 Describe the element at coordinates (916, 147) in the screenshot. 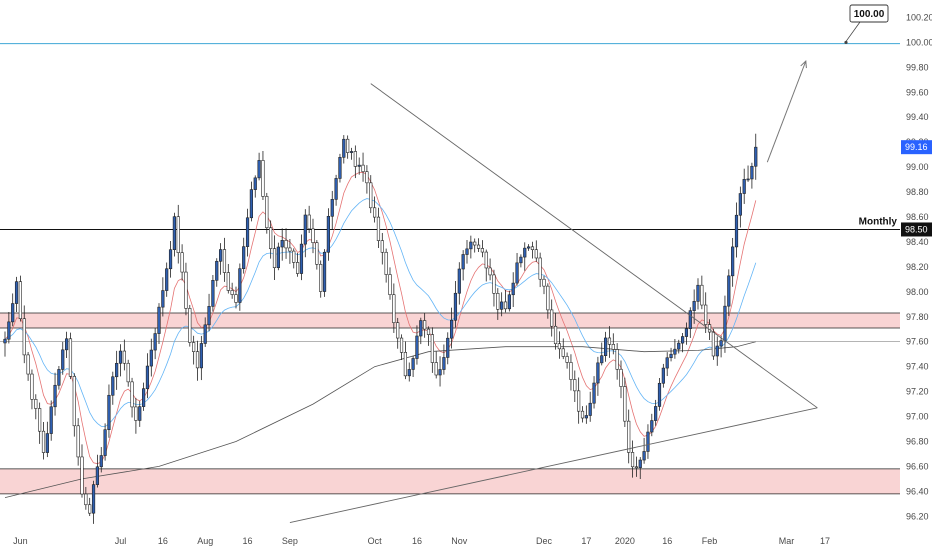

I see `last-price-tag-text: 99.16` at that location.